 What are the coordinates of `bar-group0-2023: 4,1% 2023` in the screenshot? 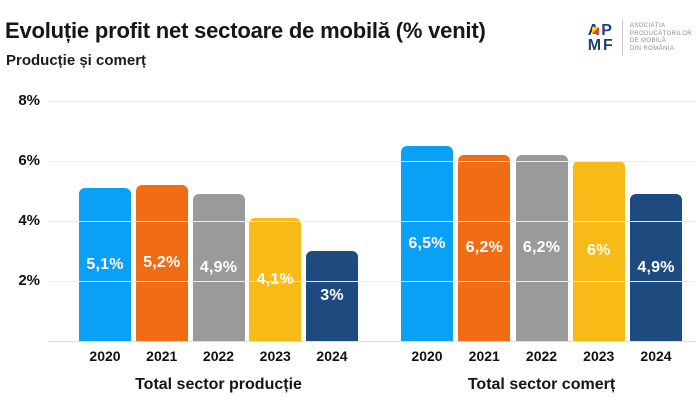 It's located at (275, 291).